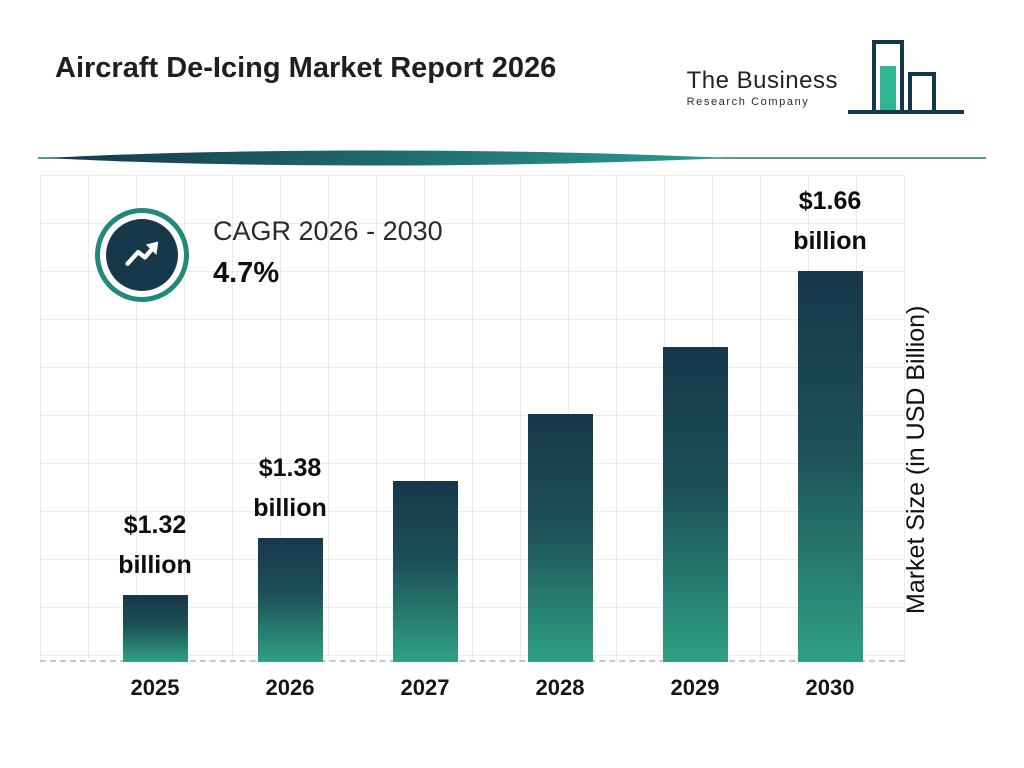 Image resolution: width=1024 pixels, height=768 pixels. I want to click on cagr-value: 4.7%, so click(246, 273).